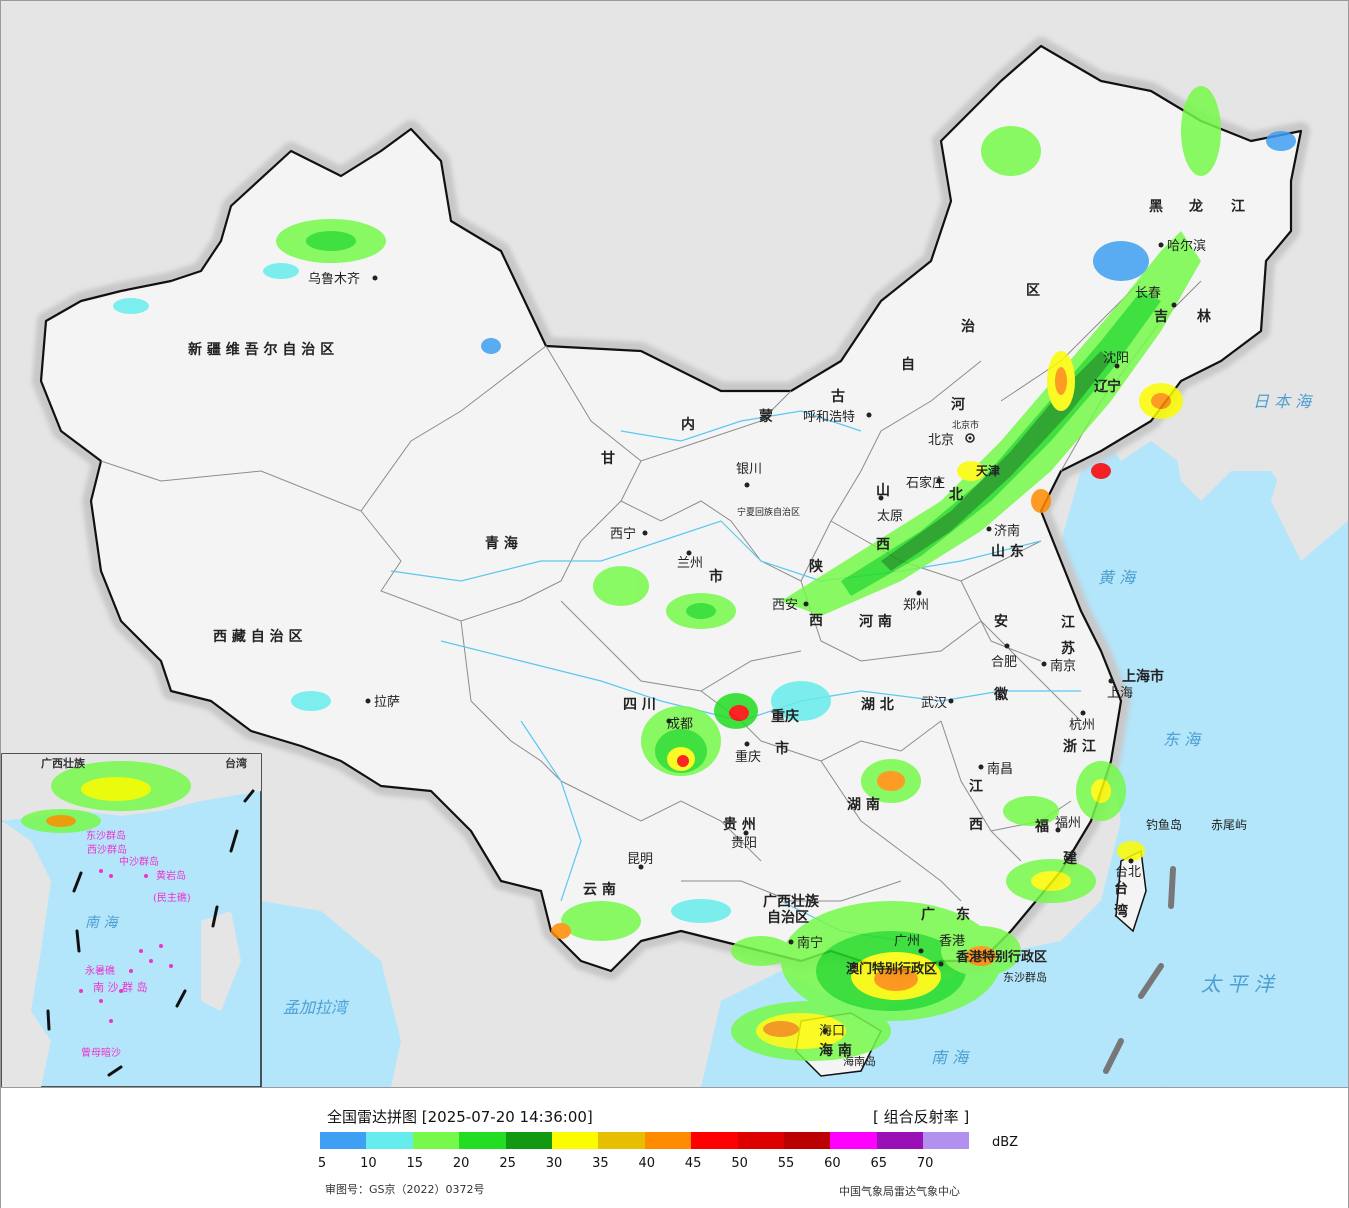  I want to click on city-label: 合肥, so click(1004, 662).